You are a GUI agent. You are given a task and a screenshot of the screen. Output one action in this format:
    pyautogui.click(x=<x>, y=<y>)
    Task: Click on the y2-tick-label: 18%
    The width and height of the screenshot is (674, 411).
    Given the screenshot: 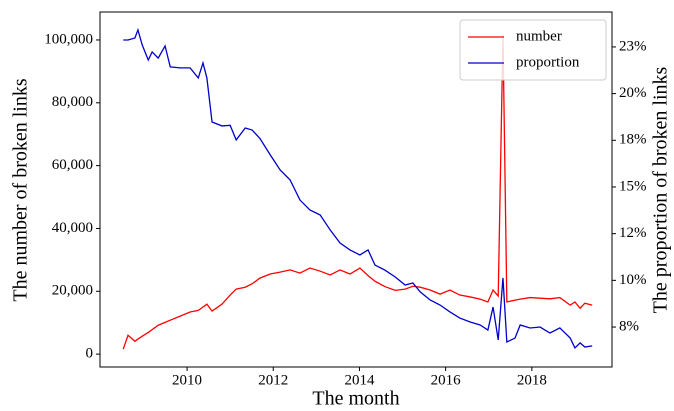 What is the action you would take?
    pyautogui.click(x=633, y=140)
    